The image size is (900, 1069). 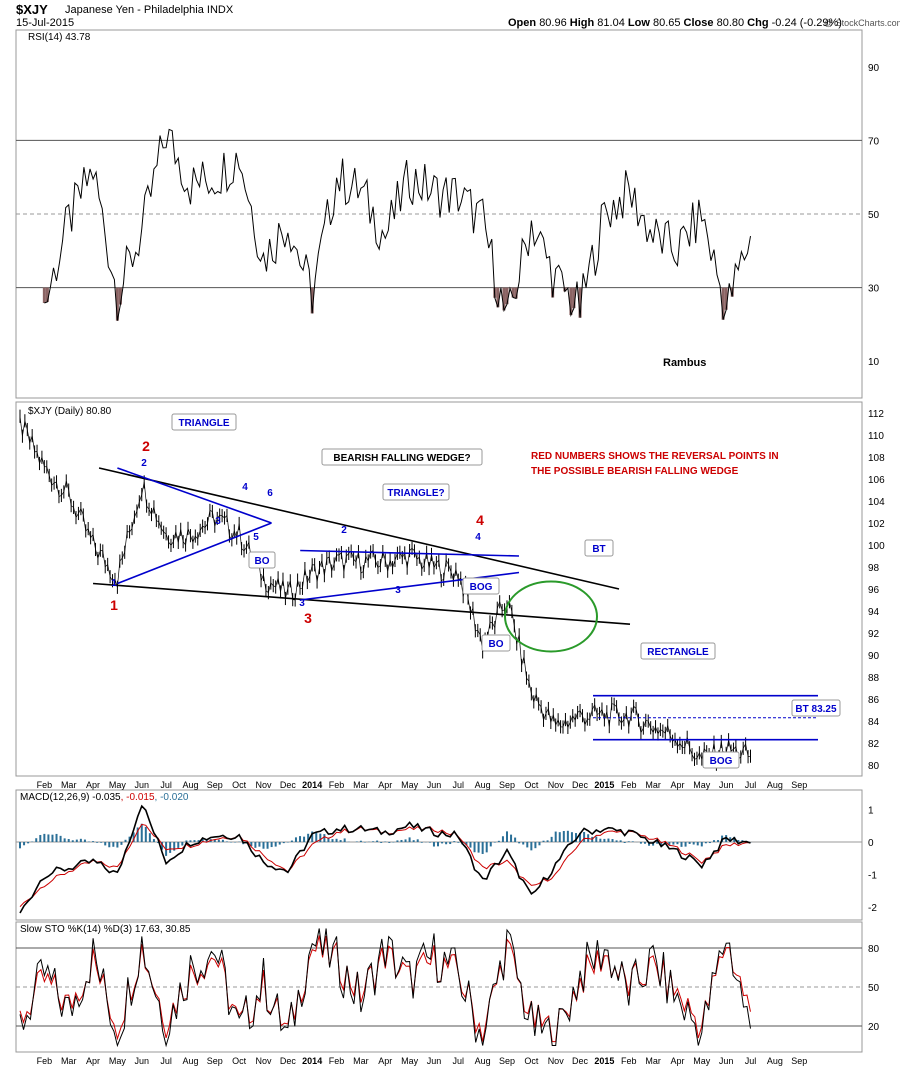 I want to click on y-tick-label: 50, so click(x=874, y=215).